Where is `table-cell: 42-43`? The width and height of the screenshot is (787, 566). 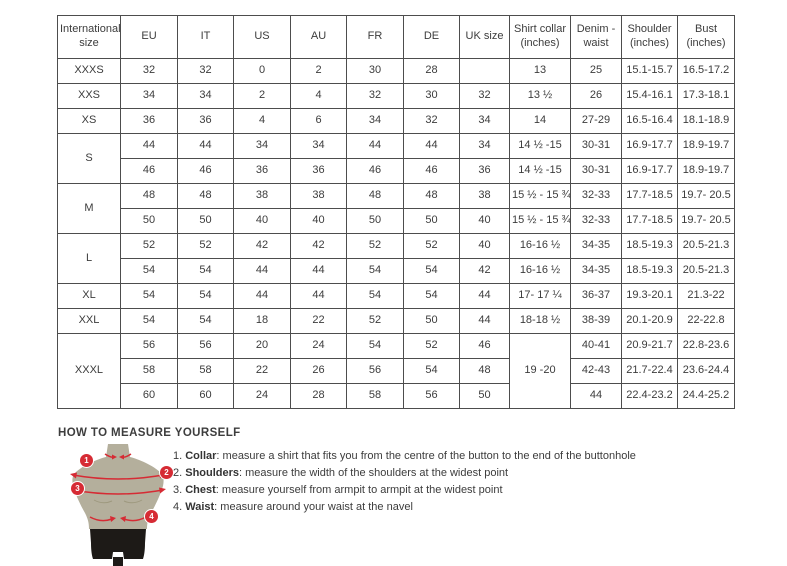 table-cell: 42-43 is located at coordinates (596, 371).